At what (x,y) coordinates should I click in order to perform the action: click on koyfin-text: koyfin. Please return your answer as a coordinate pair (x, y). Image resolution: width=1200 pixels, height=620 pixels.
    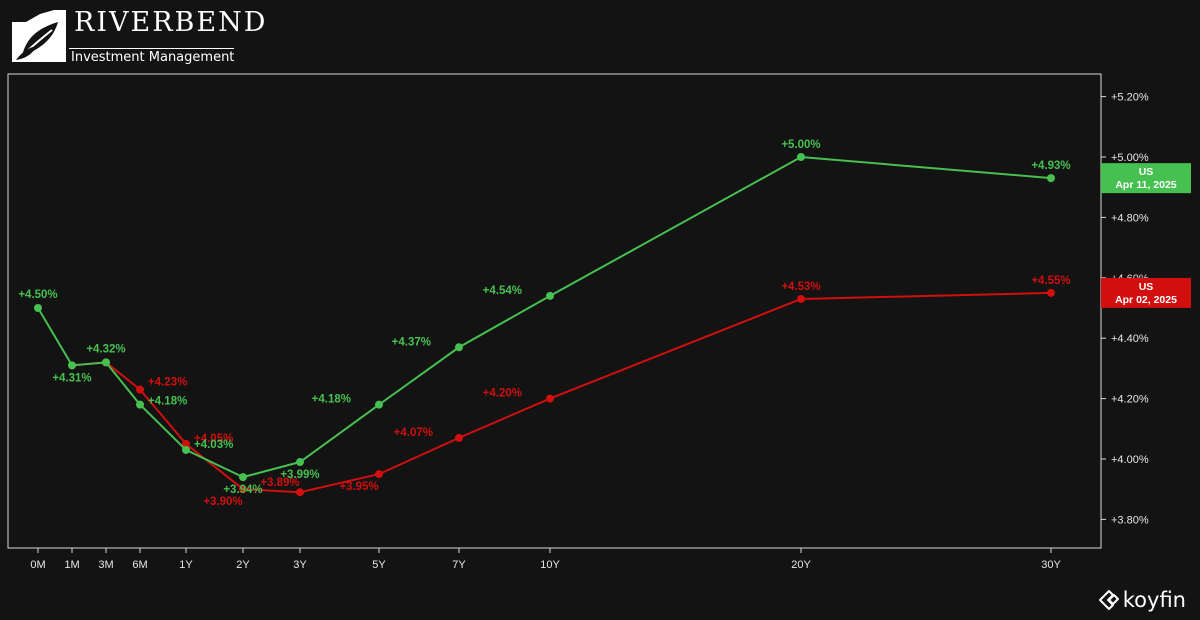
    Looking at the image, I should click on (1154, 600).